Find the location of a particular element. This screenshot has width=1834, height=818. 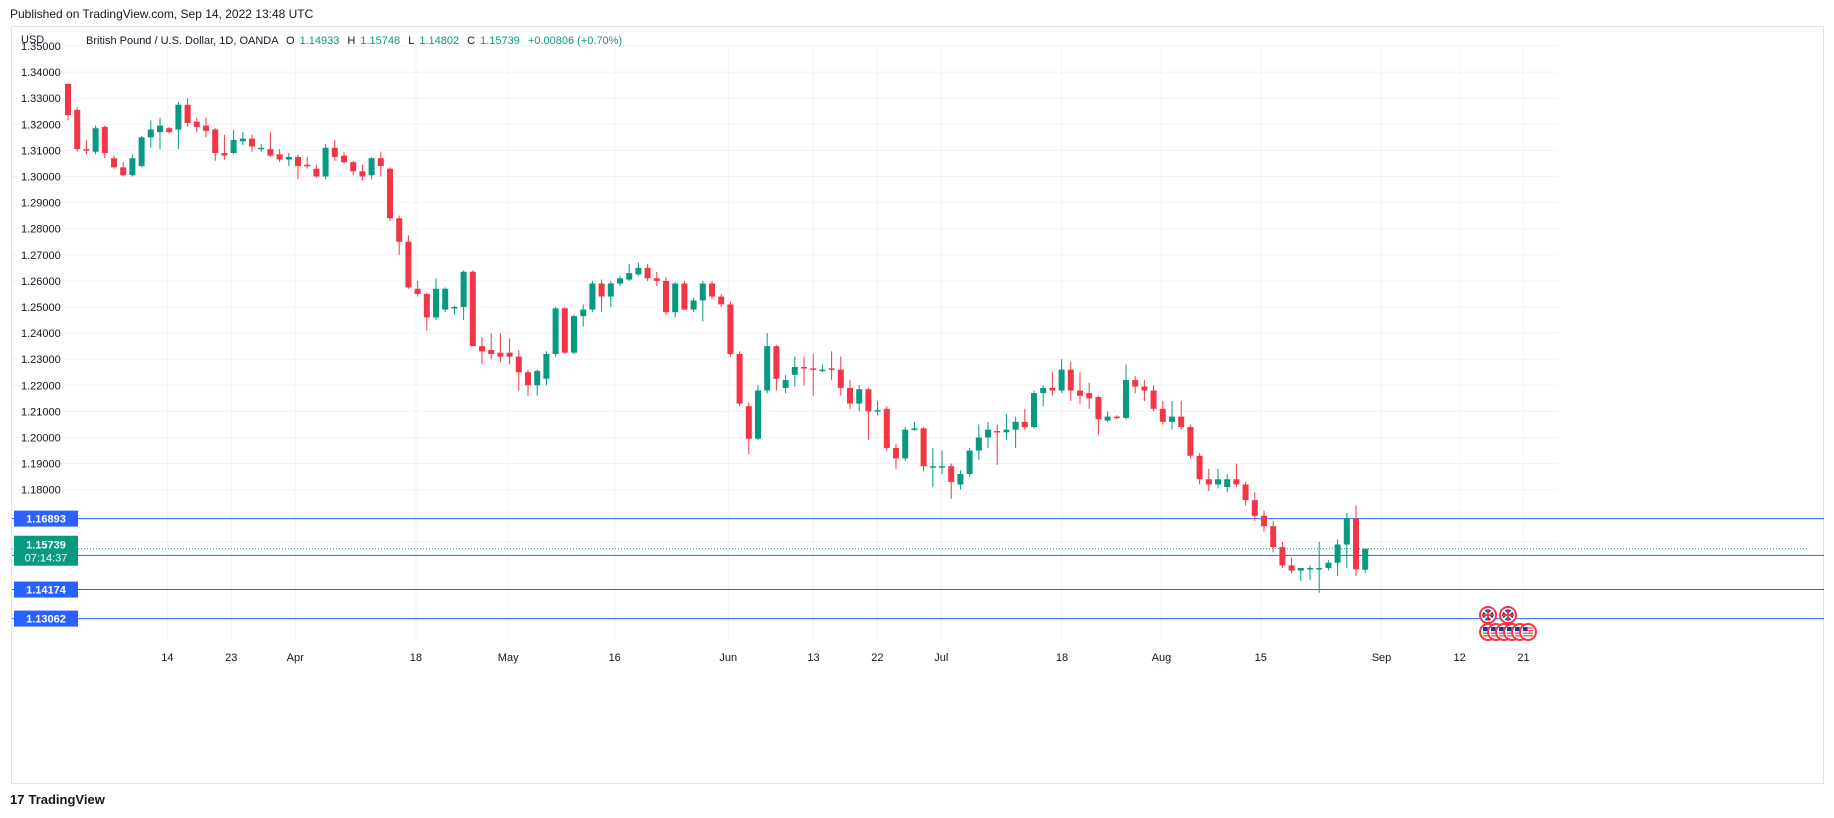

time-axis: 14 23 Apr 18 May 16 Jun 13 22 Jul 18 Aug 15 Sep 12 21 is located at coordinates (845, 658).